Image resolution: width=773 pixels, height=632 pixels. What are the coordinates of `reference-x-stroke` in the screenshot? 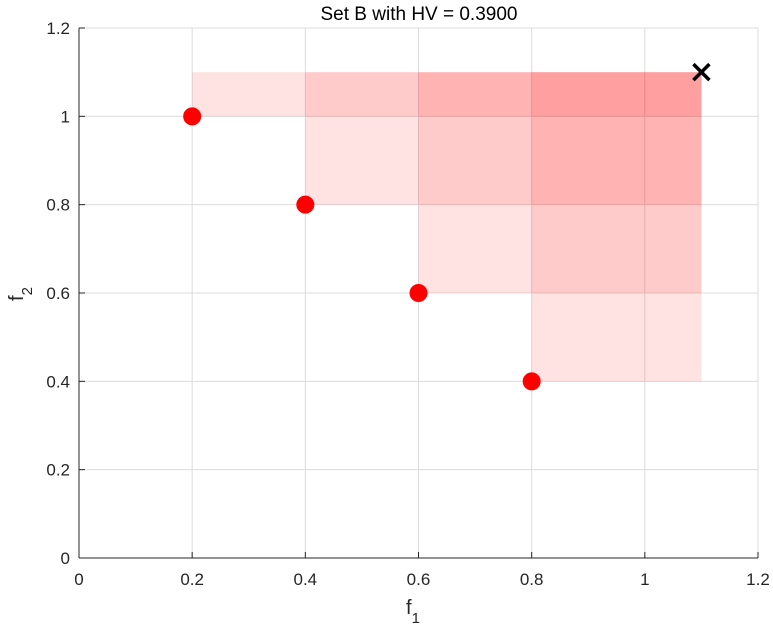 It's located at (701, 72).